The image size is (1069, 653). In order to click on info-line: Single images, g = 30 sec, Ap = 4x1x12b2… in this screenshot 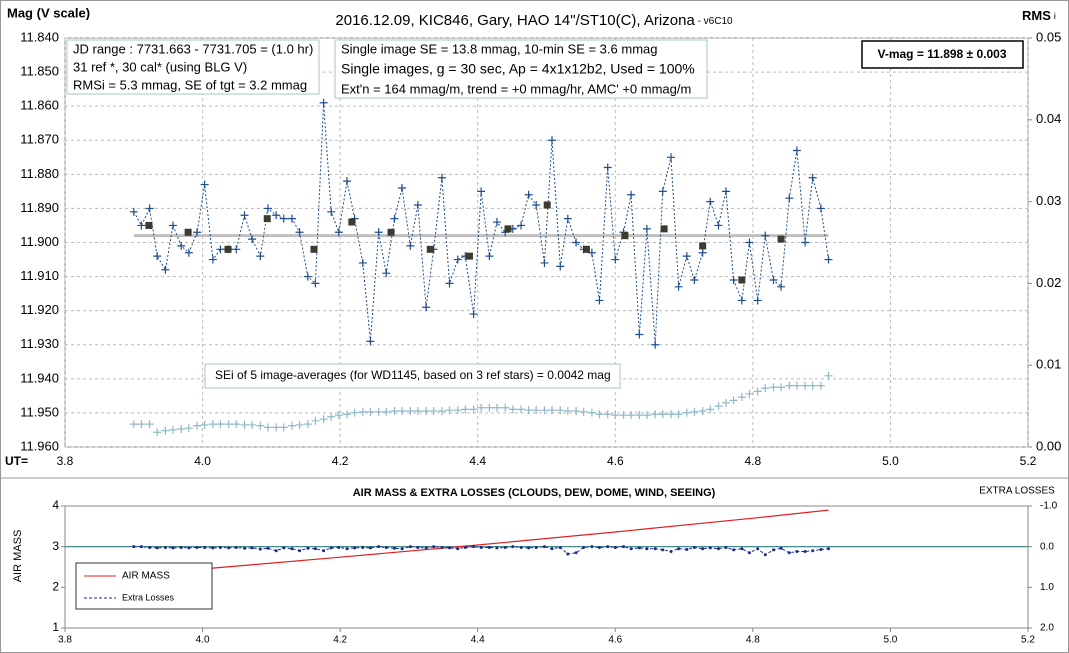, I will do `click(518, 69)`.